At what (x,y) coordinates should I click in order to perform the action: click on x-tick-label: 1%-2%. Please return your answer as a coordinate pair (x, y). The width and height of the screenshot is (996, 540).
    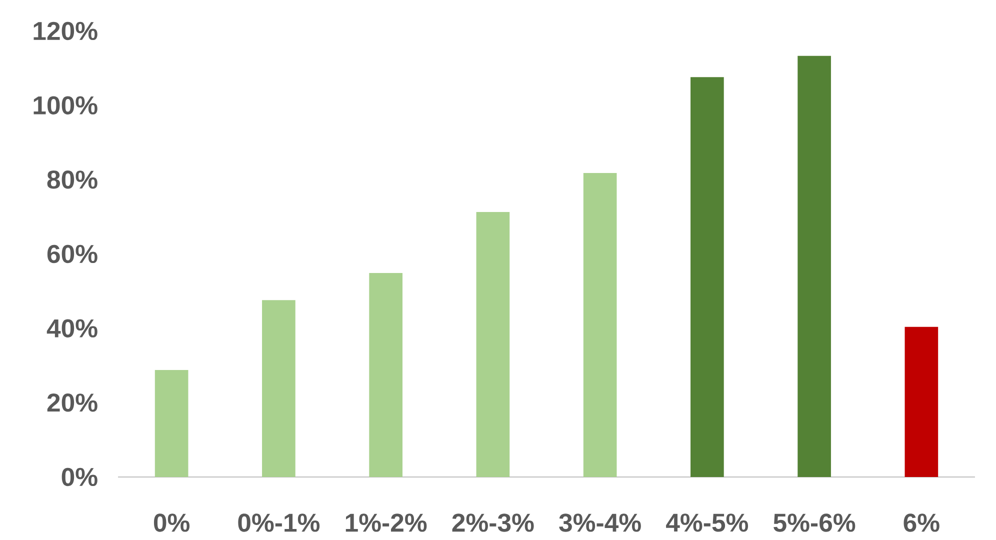
    Looking at the image, I should click on (386, 523).